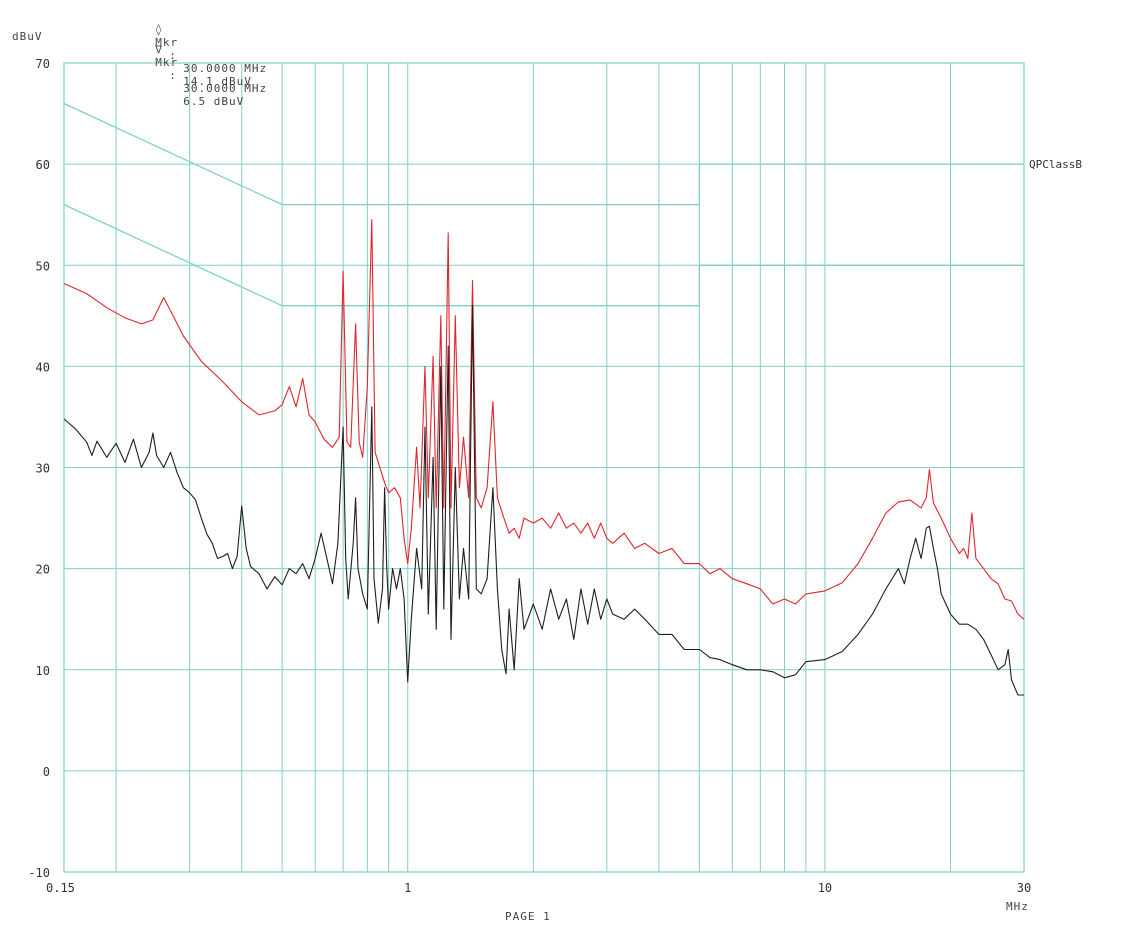 This screenshot has width=1132, height=932. Describe the element at coordinates (60, 888) in the screenshot. I see `x-tick-label: 0.15` at that location.